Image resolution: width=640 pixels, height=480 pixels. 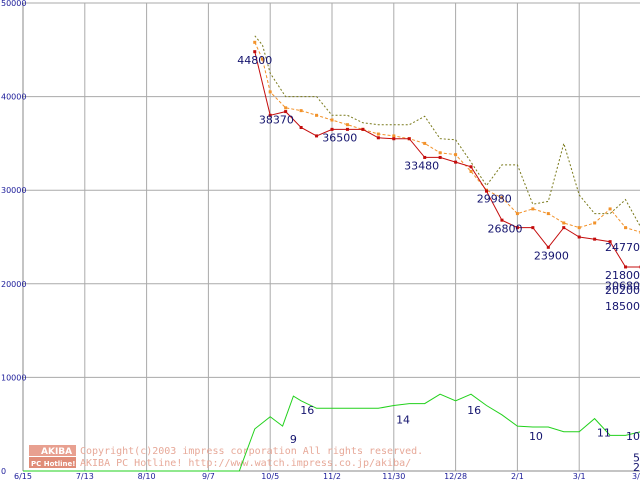 What do you see at coordinates (276, 120) in the screenshot?
I see `data-label: 38370` at bounding box center [276, 120].